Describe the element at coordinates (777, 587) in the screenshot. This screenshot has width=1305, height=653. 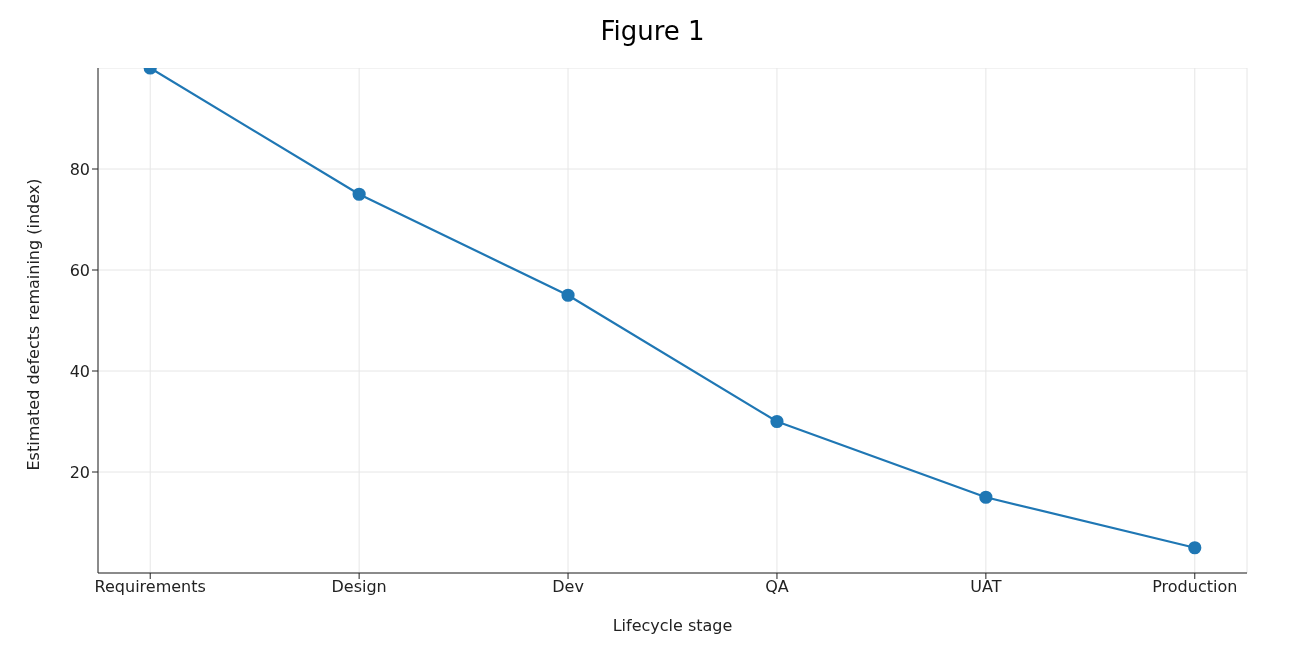
I see `x-tick-label: QA` at that location.